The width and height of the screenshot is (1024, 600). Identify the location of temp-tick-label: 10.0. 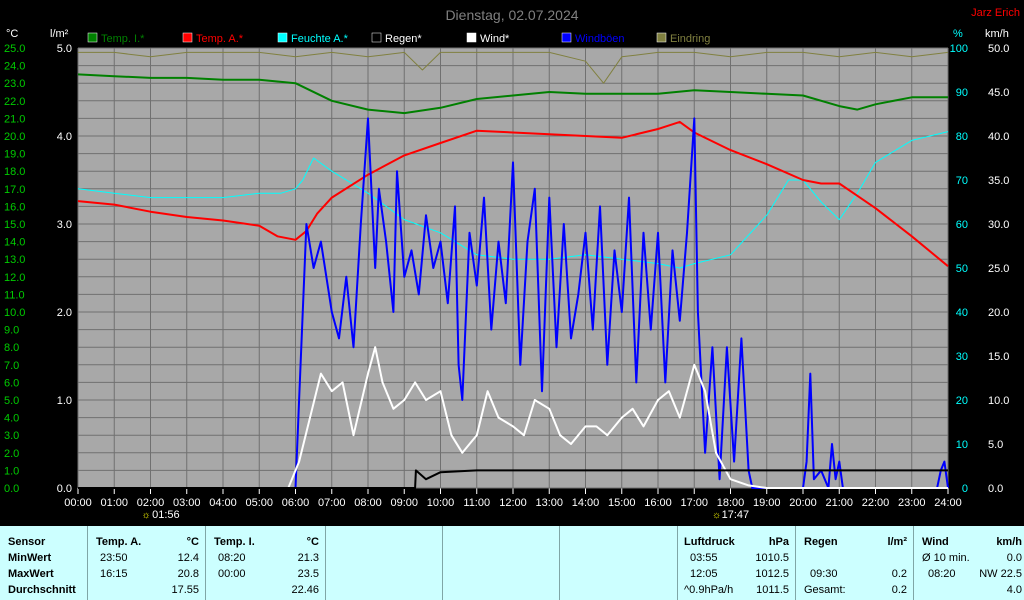
(14, 313).